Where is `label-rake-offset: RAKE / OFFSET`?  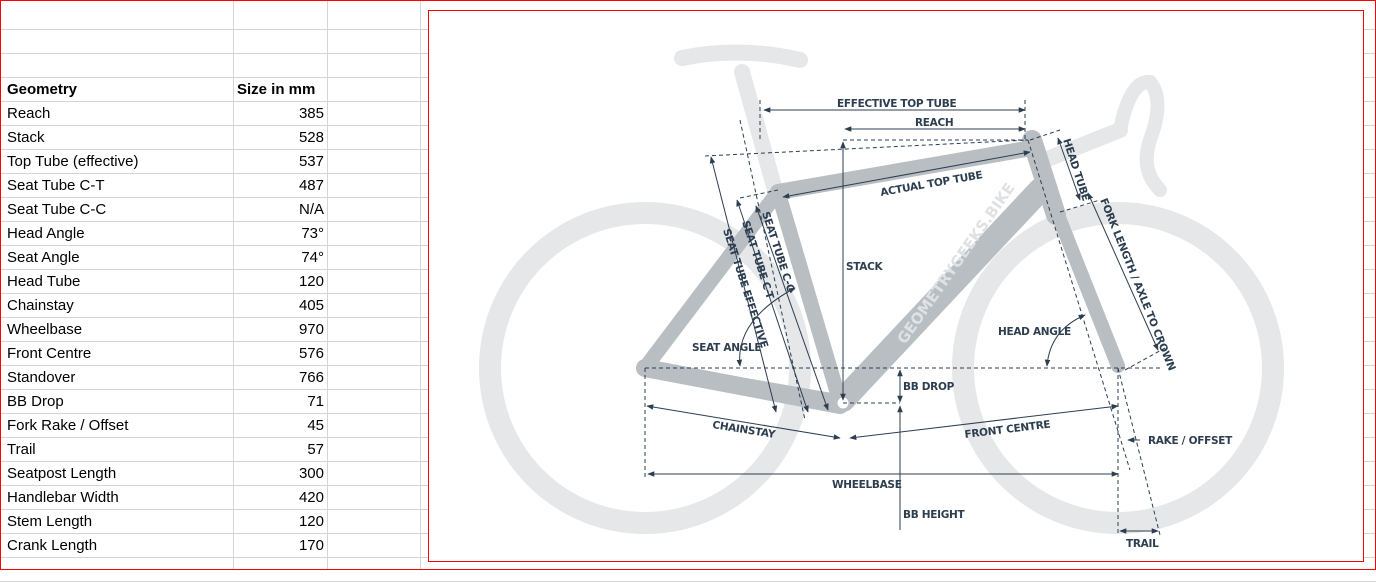 label-rake-offset: RAKE / OFFSET is located at coordinates (1190, 441).